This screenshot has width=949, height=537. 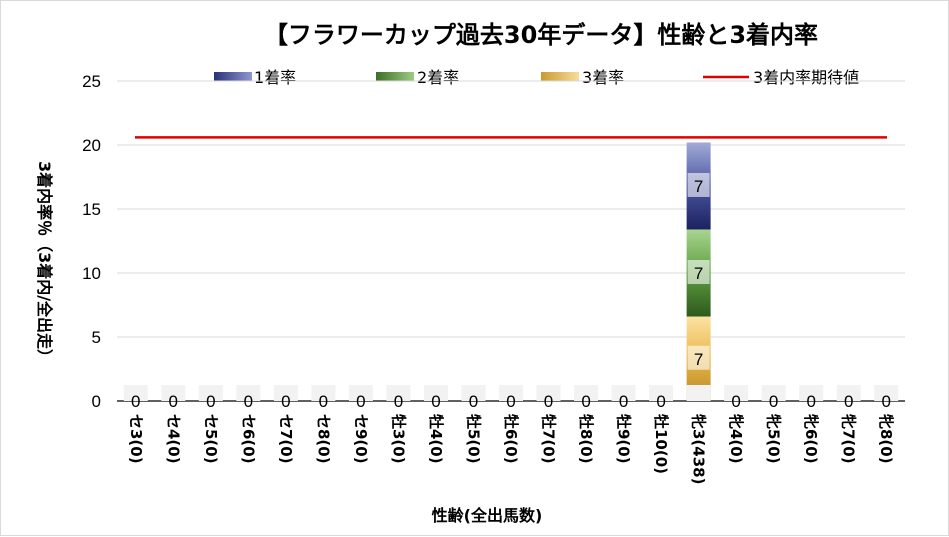 I want to click on x-tick-label: セ5(0), so click(x=211, y=439).